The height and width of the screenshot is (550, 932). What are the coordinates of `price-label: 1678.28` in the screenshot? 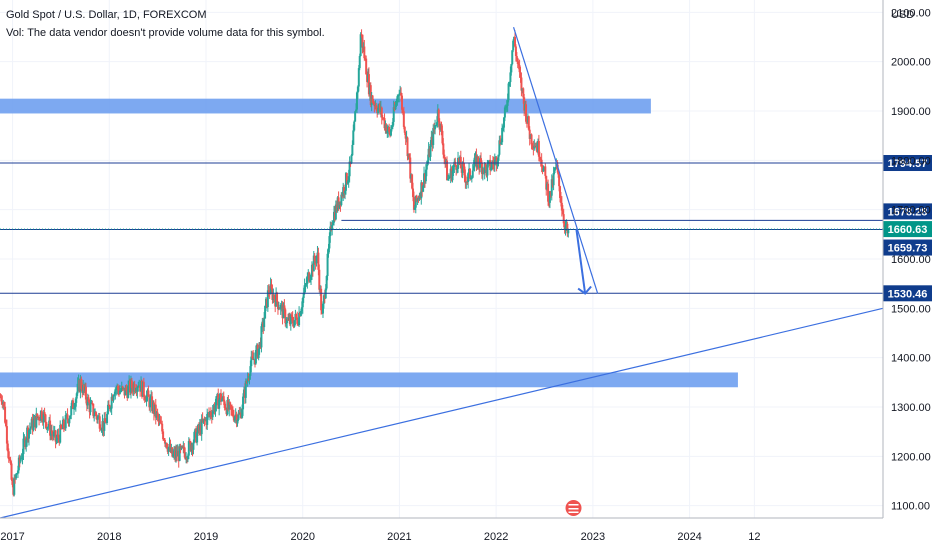 It's located at (908, 212).